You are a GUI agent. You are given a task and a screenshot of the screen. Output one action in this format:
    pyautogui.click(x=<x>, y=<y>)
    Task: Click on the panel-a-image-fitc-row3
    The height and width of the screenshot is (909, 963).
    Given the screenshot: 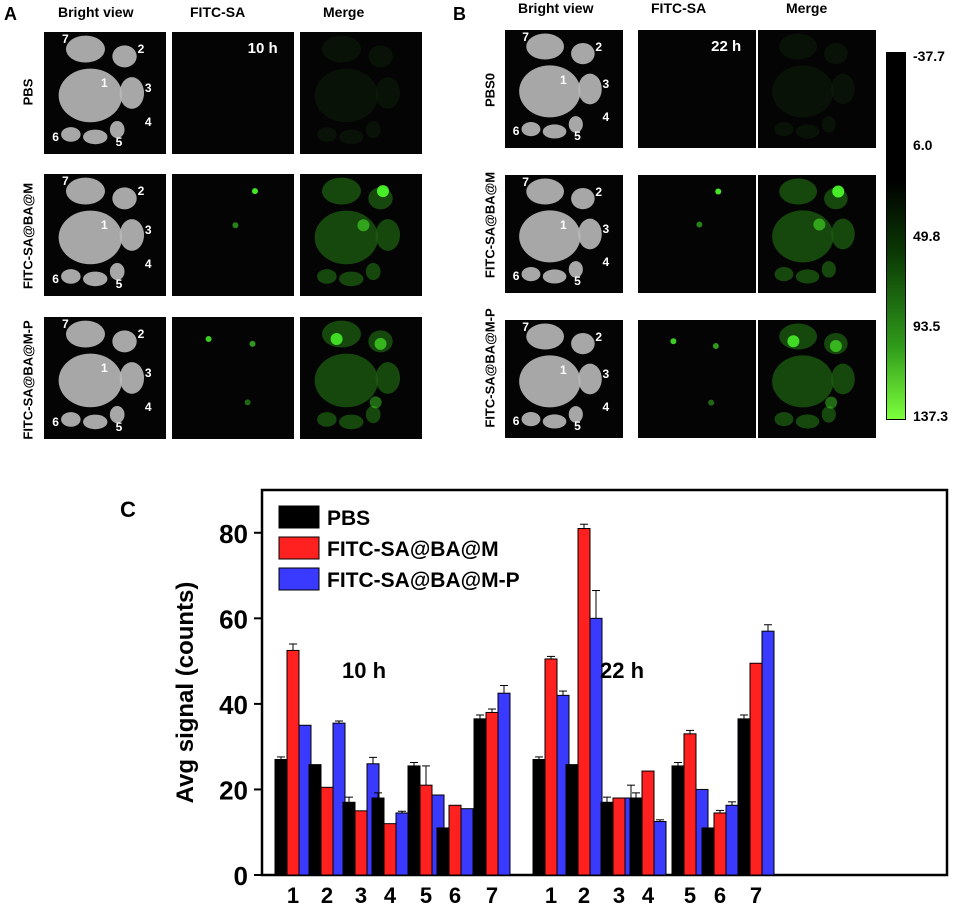 What is the action you would take?
    pyautogui.click(x=233, y=378)
    